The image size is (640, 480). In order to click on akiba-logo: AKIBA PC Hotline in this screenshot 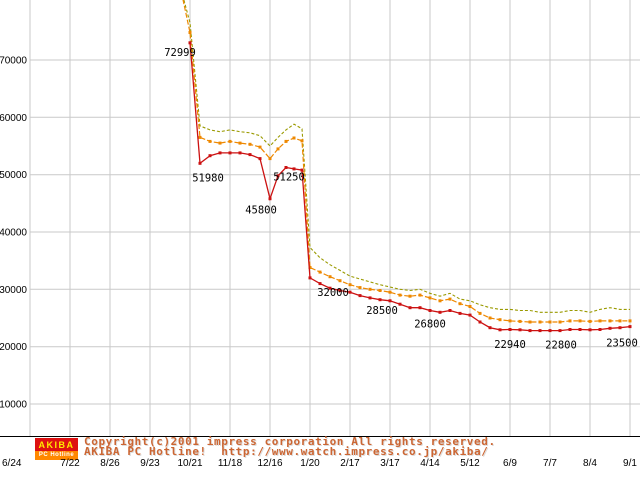, I will do `click(56, 449)`.